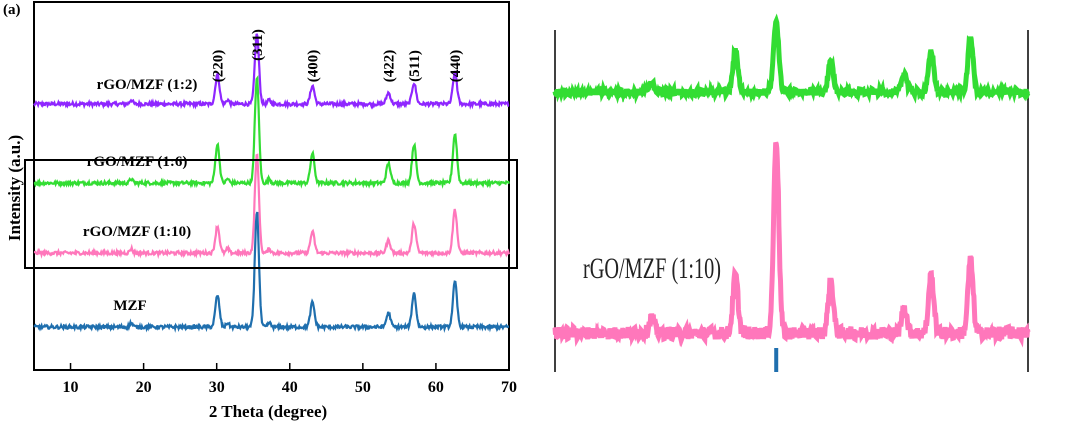  I want to click on x-axis-label: 2 Theta (degree), so click(268, 411).